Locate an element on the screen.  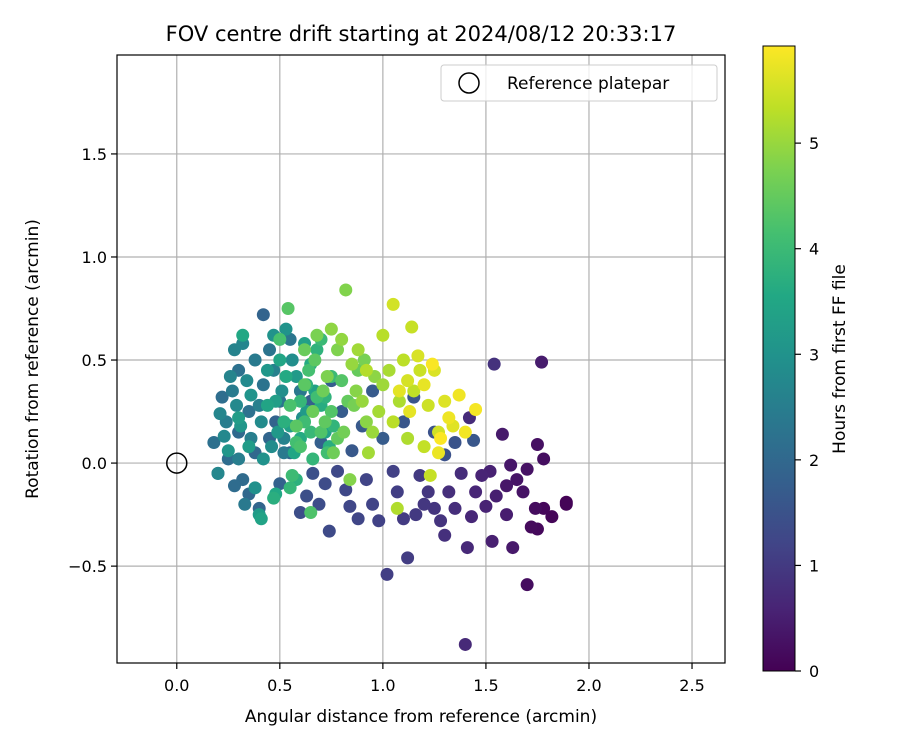
legend: Reference platepar is located at coordinates (579, 83).